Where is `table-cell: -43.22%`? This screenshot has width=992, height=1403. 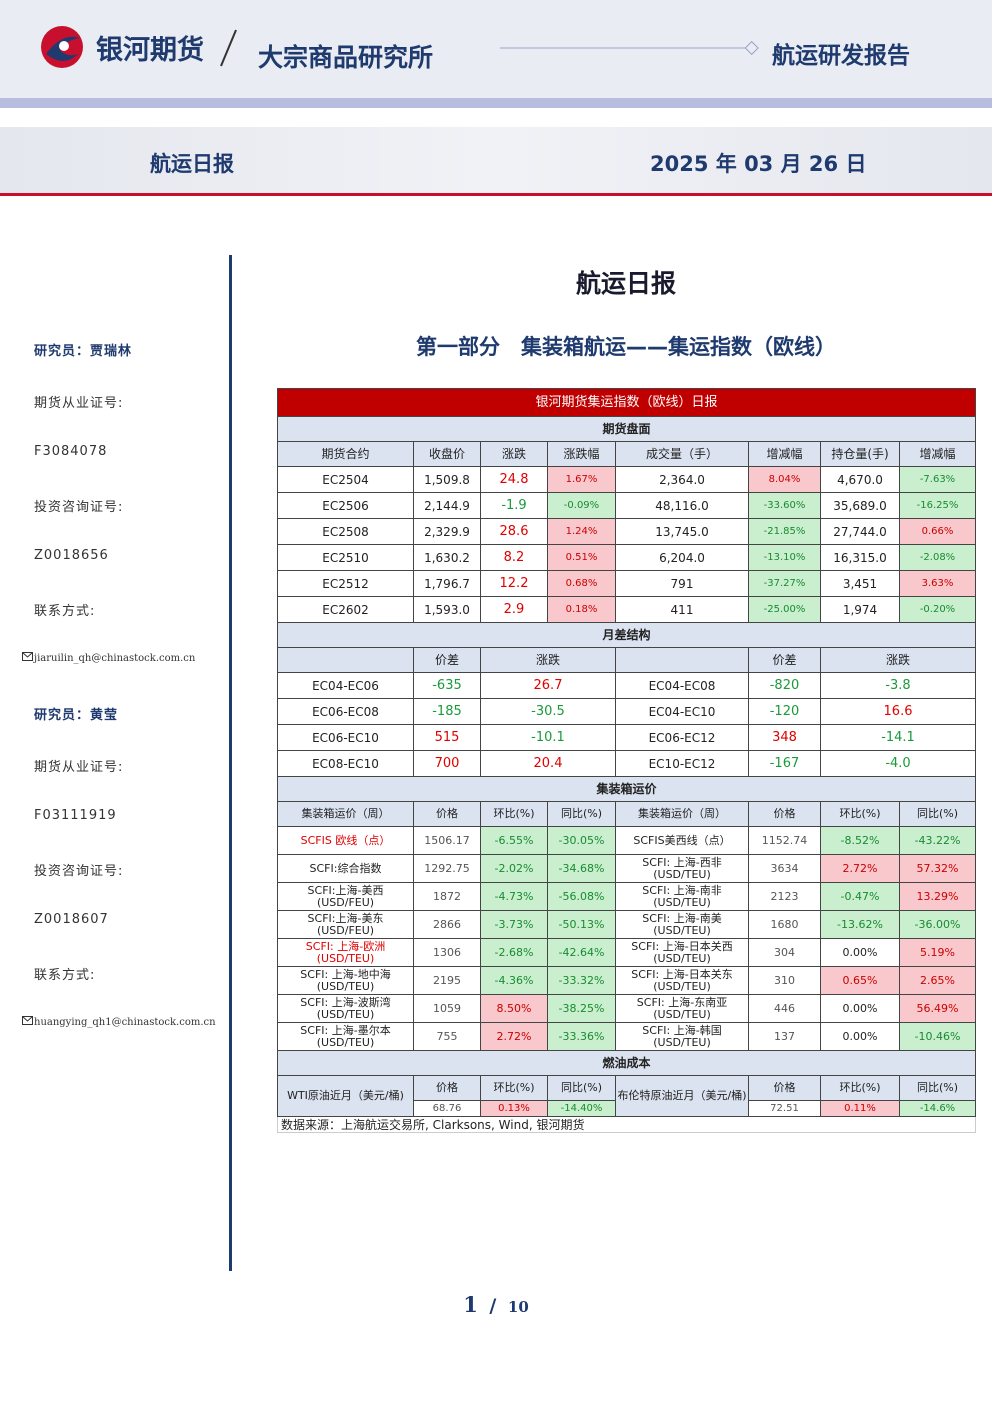 table-cell: -43.22% is located at coordinates (937, 840).